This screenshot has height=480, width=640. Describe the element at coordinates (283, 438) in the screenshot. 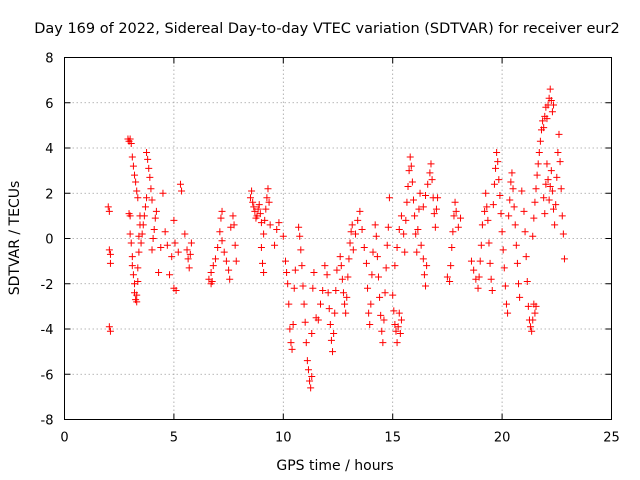

I see `x-tick-label: 10` at that location.